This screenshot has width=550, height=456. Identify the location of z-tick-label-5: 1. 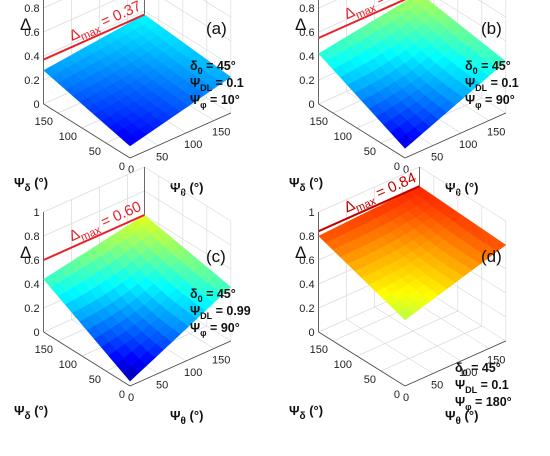
(36, 213).